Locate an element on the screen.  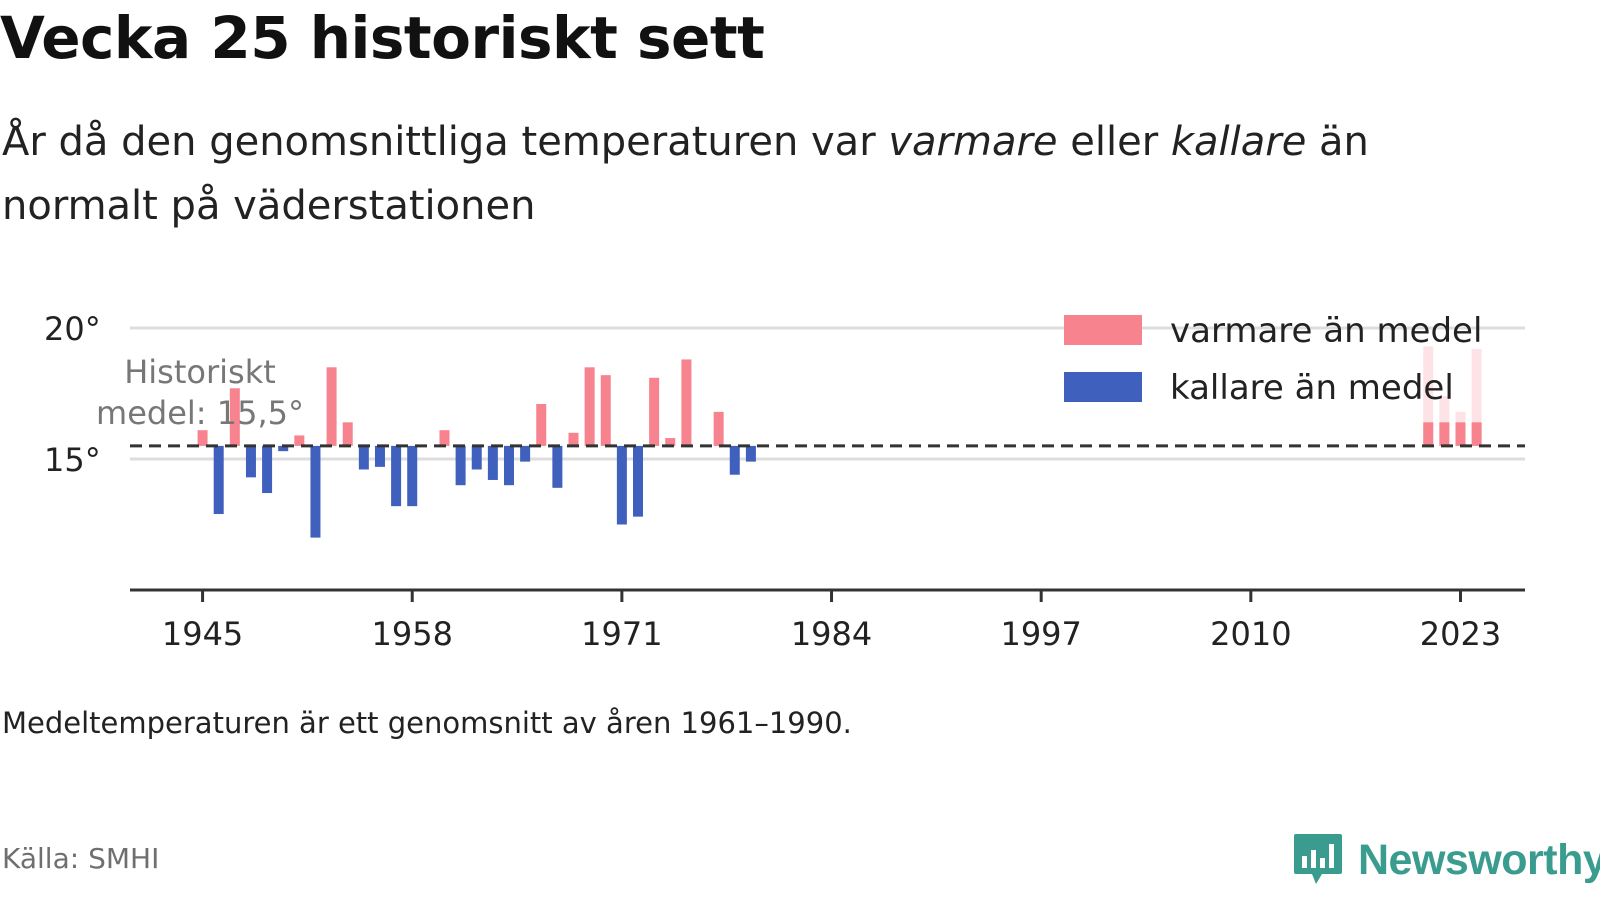
cold-bar-1952 is located at coordinates (315, 491).